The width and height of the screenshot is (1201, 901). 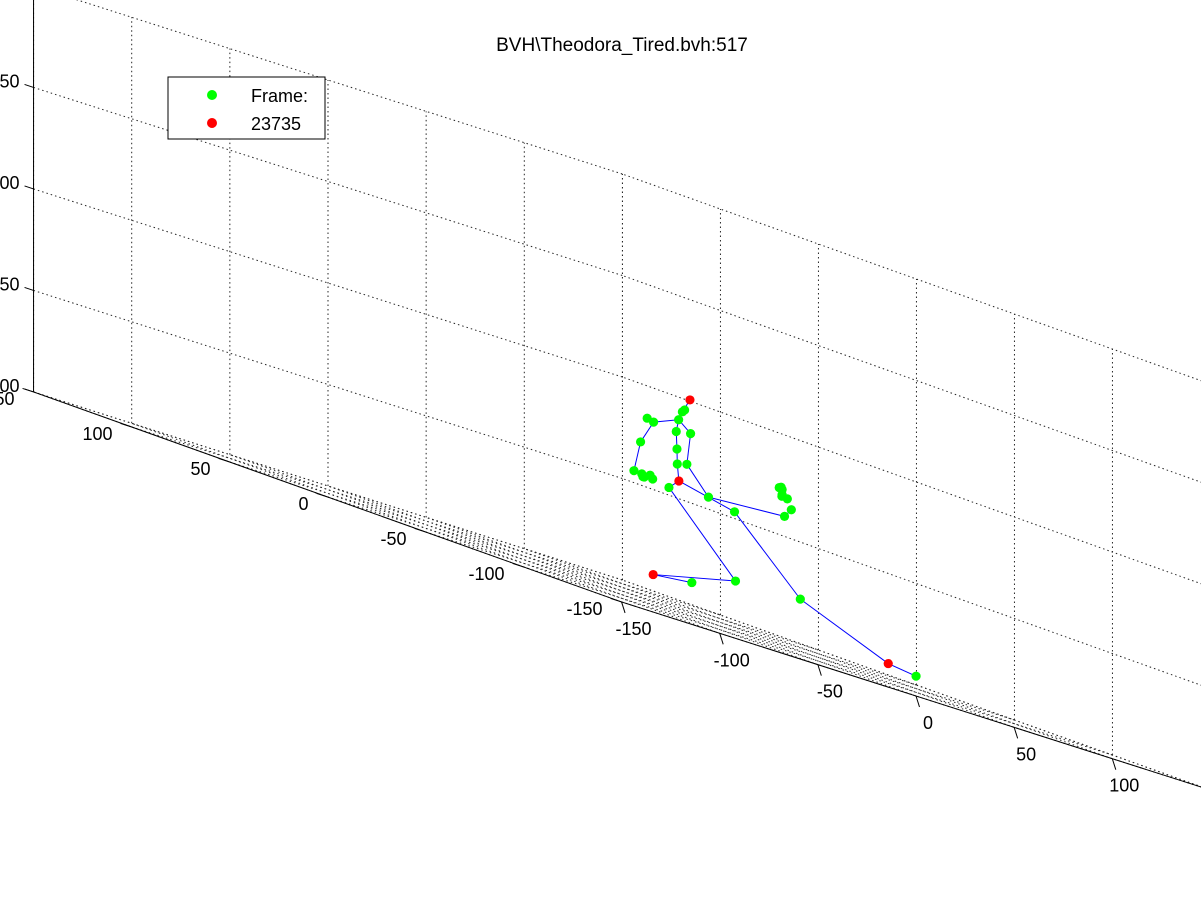 What do you see at coordinates (634, 629) in the screenshot?
I see `x-tick--150-label: -150` at bounding box center [634, 629].